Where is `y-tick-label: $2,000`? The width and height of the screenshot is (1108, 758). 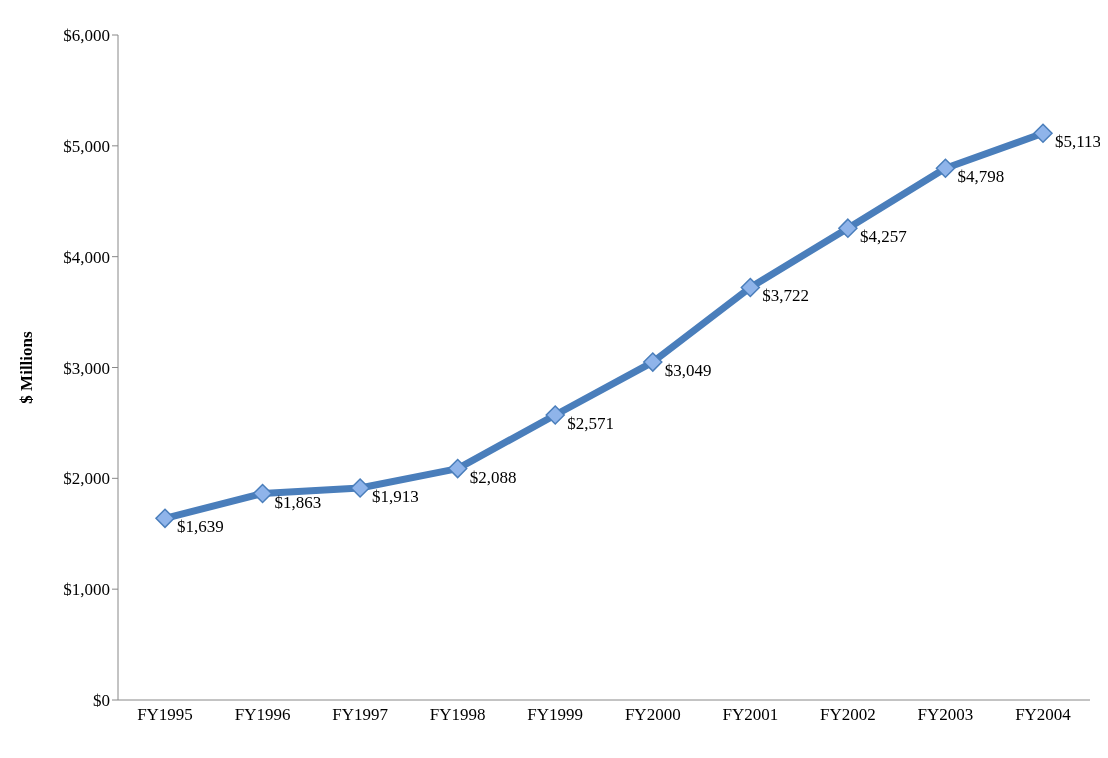 y-tick-label: $2,000 is located at coordinates (86, 479).